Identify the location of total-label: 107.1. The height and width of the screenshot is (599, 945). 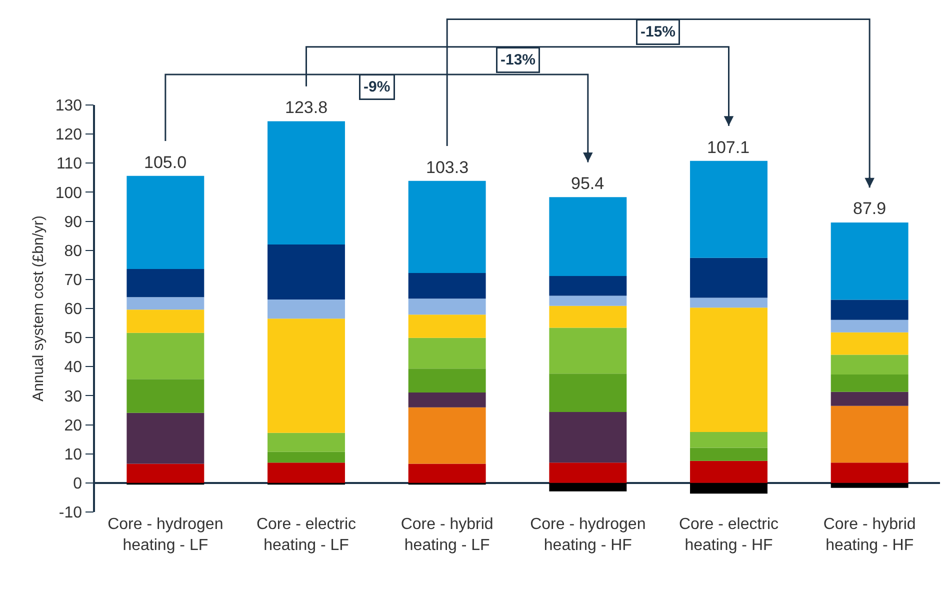
(728, 147).